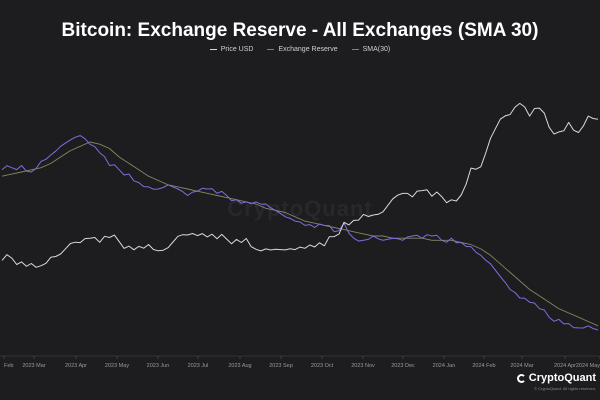 The height and width of the screenshot is (400, 600). Describe the element at coordinates (8, 366) in the screenshot. I see `x-tick-label: Feb` at that location.